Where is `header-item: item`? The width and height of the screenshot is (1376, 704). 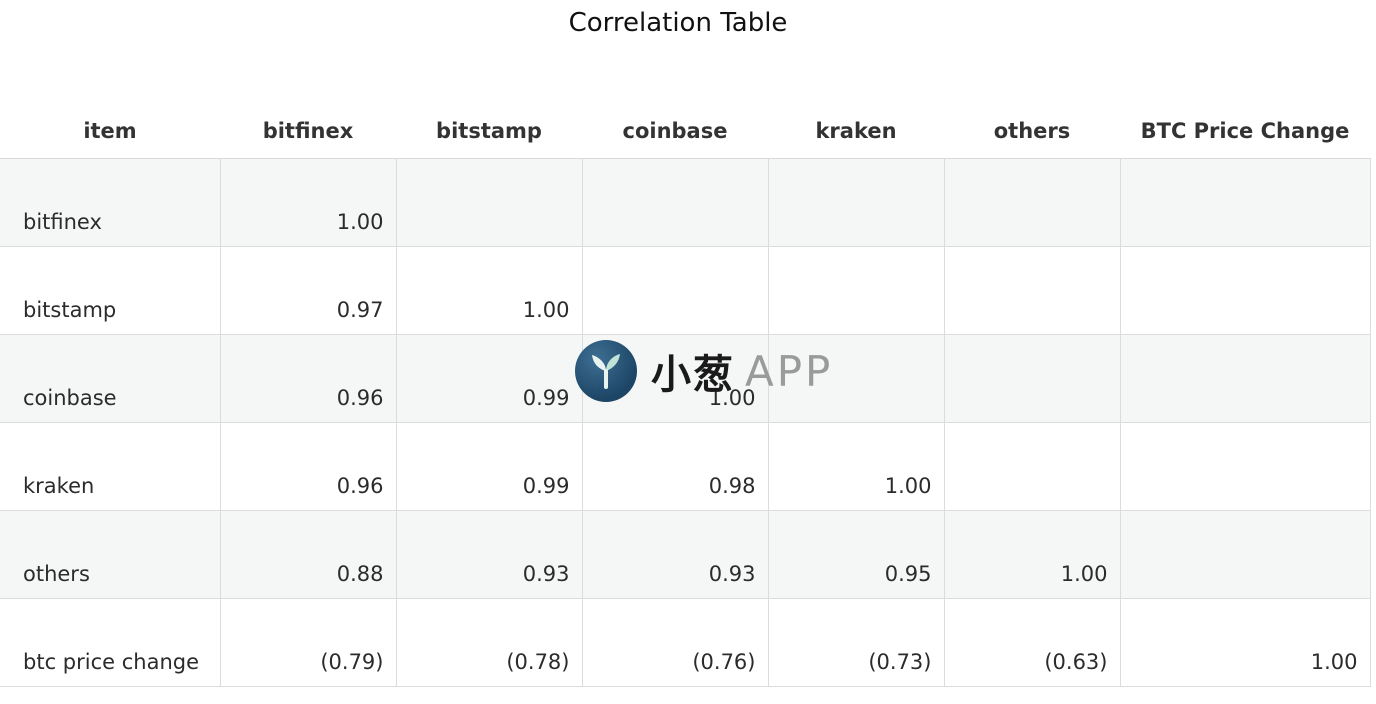
header-item: item is located at coordinates (110, 131).